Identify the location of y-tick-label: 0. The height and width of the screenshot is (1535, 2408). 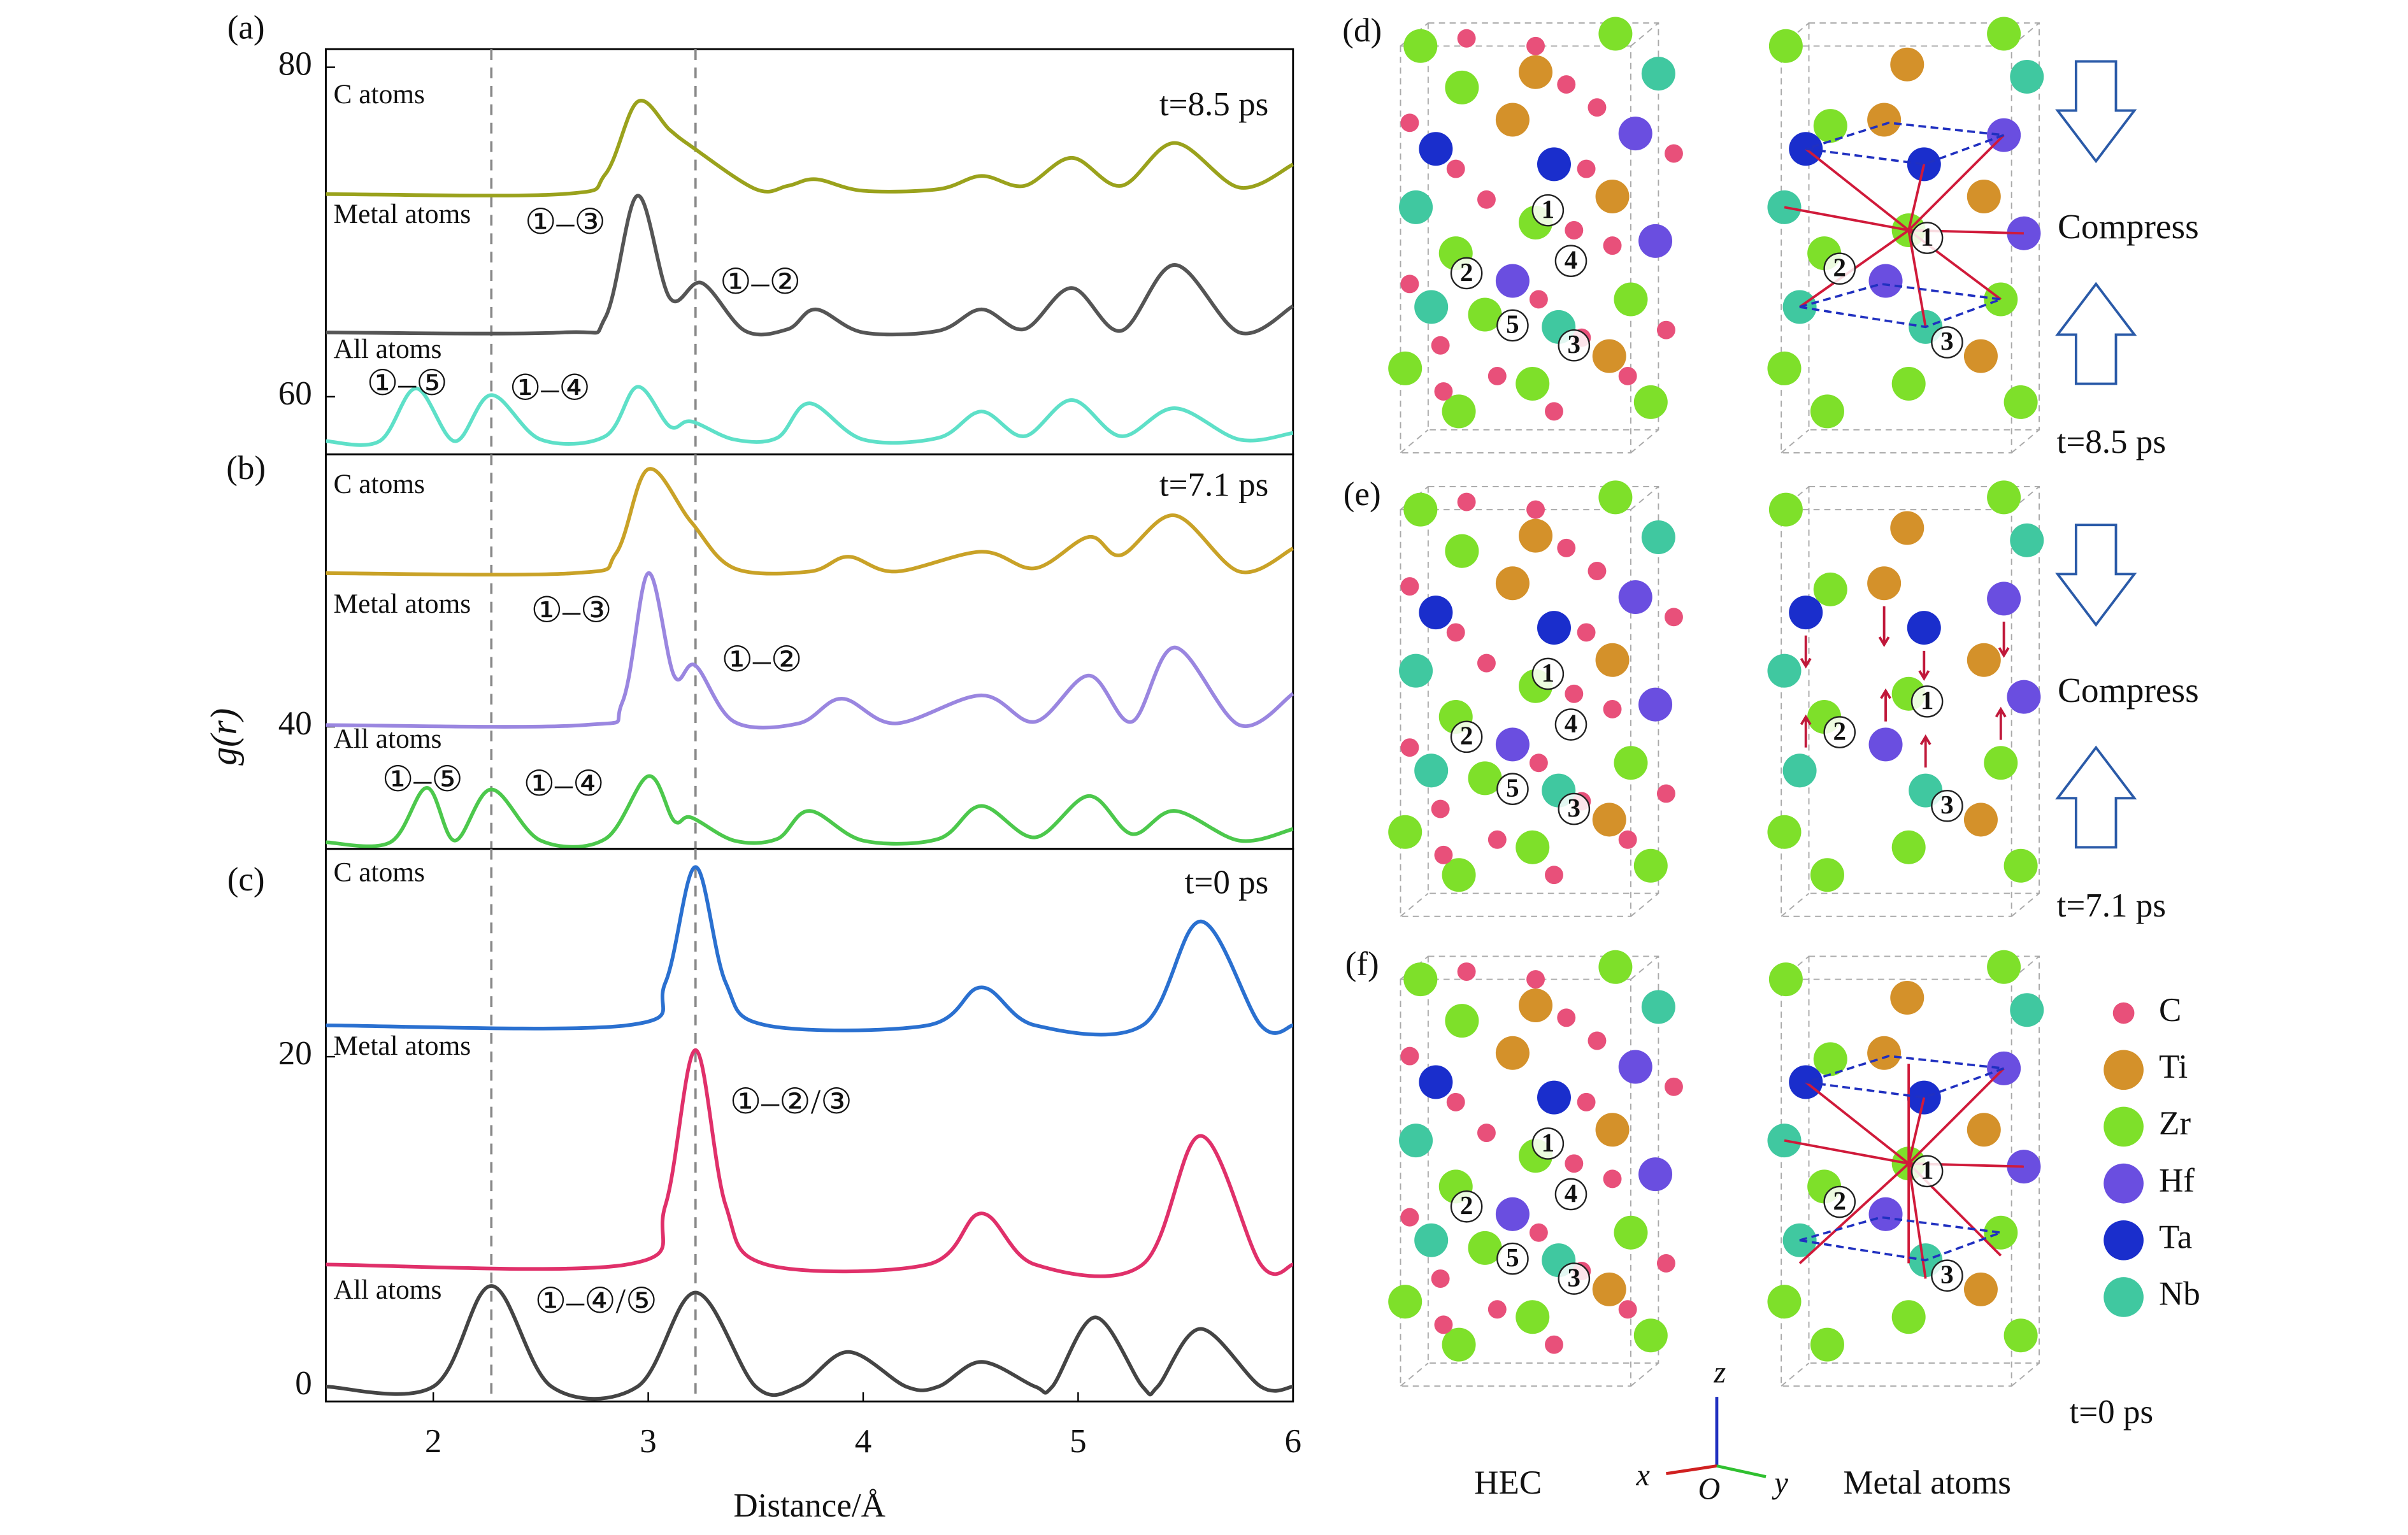
(303, 1383).